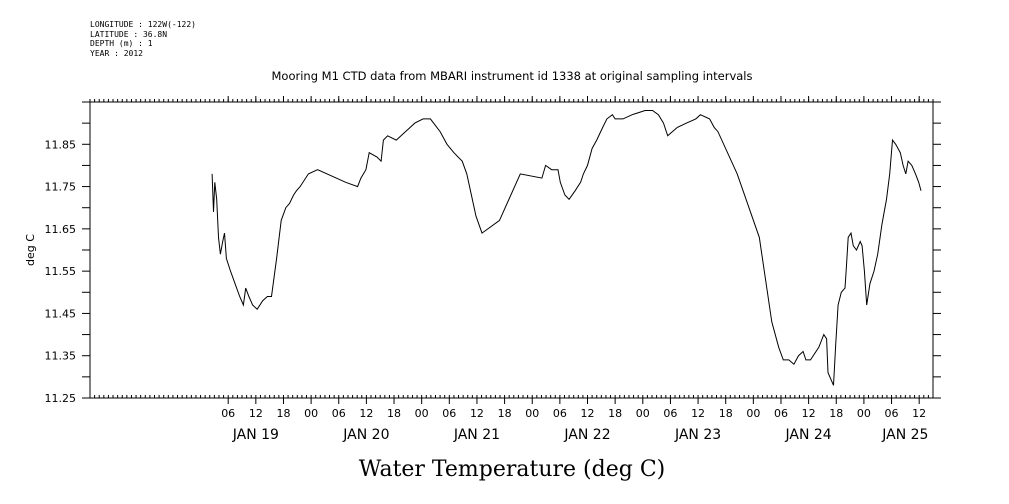  I want to click on y-axis-label: deg C, so click(30, 250).